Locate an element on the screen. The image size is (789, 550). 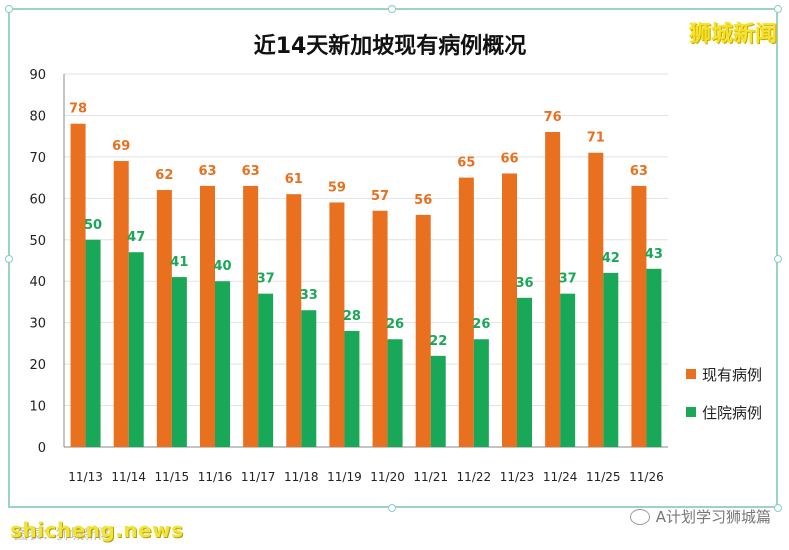
source-watermark: shicheng.news is located at coordinates (97, 530).